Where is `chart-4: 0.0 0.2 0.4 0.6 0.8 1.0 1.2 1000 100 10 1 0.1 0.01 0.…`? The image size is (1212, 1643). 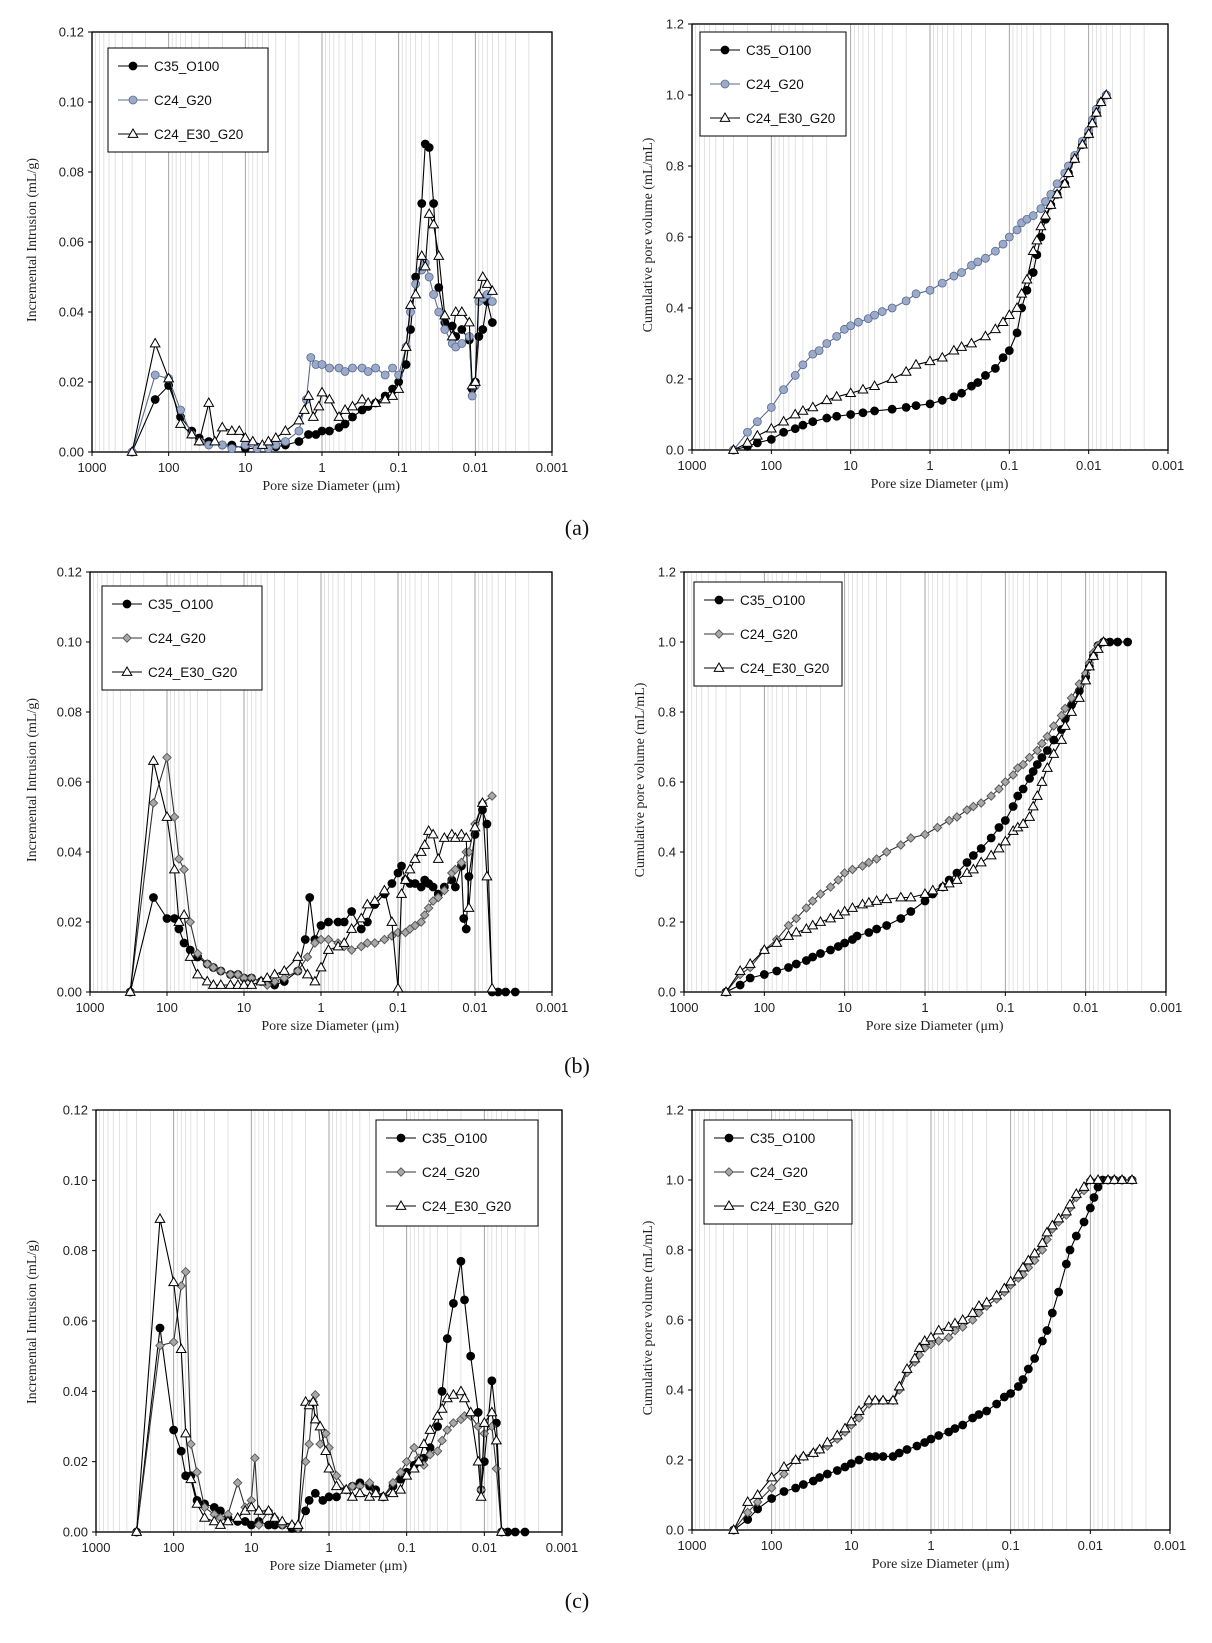 chart-4: 0.0 0.2 0.4 0.6 0.8 1.0 1.2 1000 100 10 1 0.1 0.01 0.… is located at coordinates (907, 800).